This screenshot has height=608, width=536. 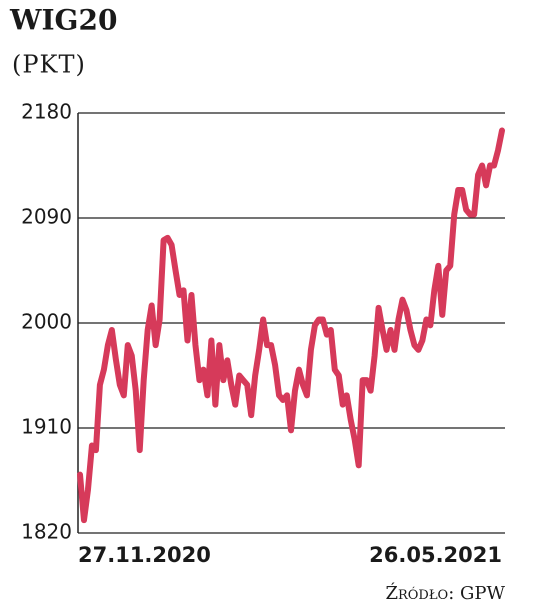 What do you see at coordinates (46, 217) in the screenshot?
I see `y-tick-label: 2090` at bounding box center [46, 217].